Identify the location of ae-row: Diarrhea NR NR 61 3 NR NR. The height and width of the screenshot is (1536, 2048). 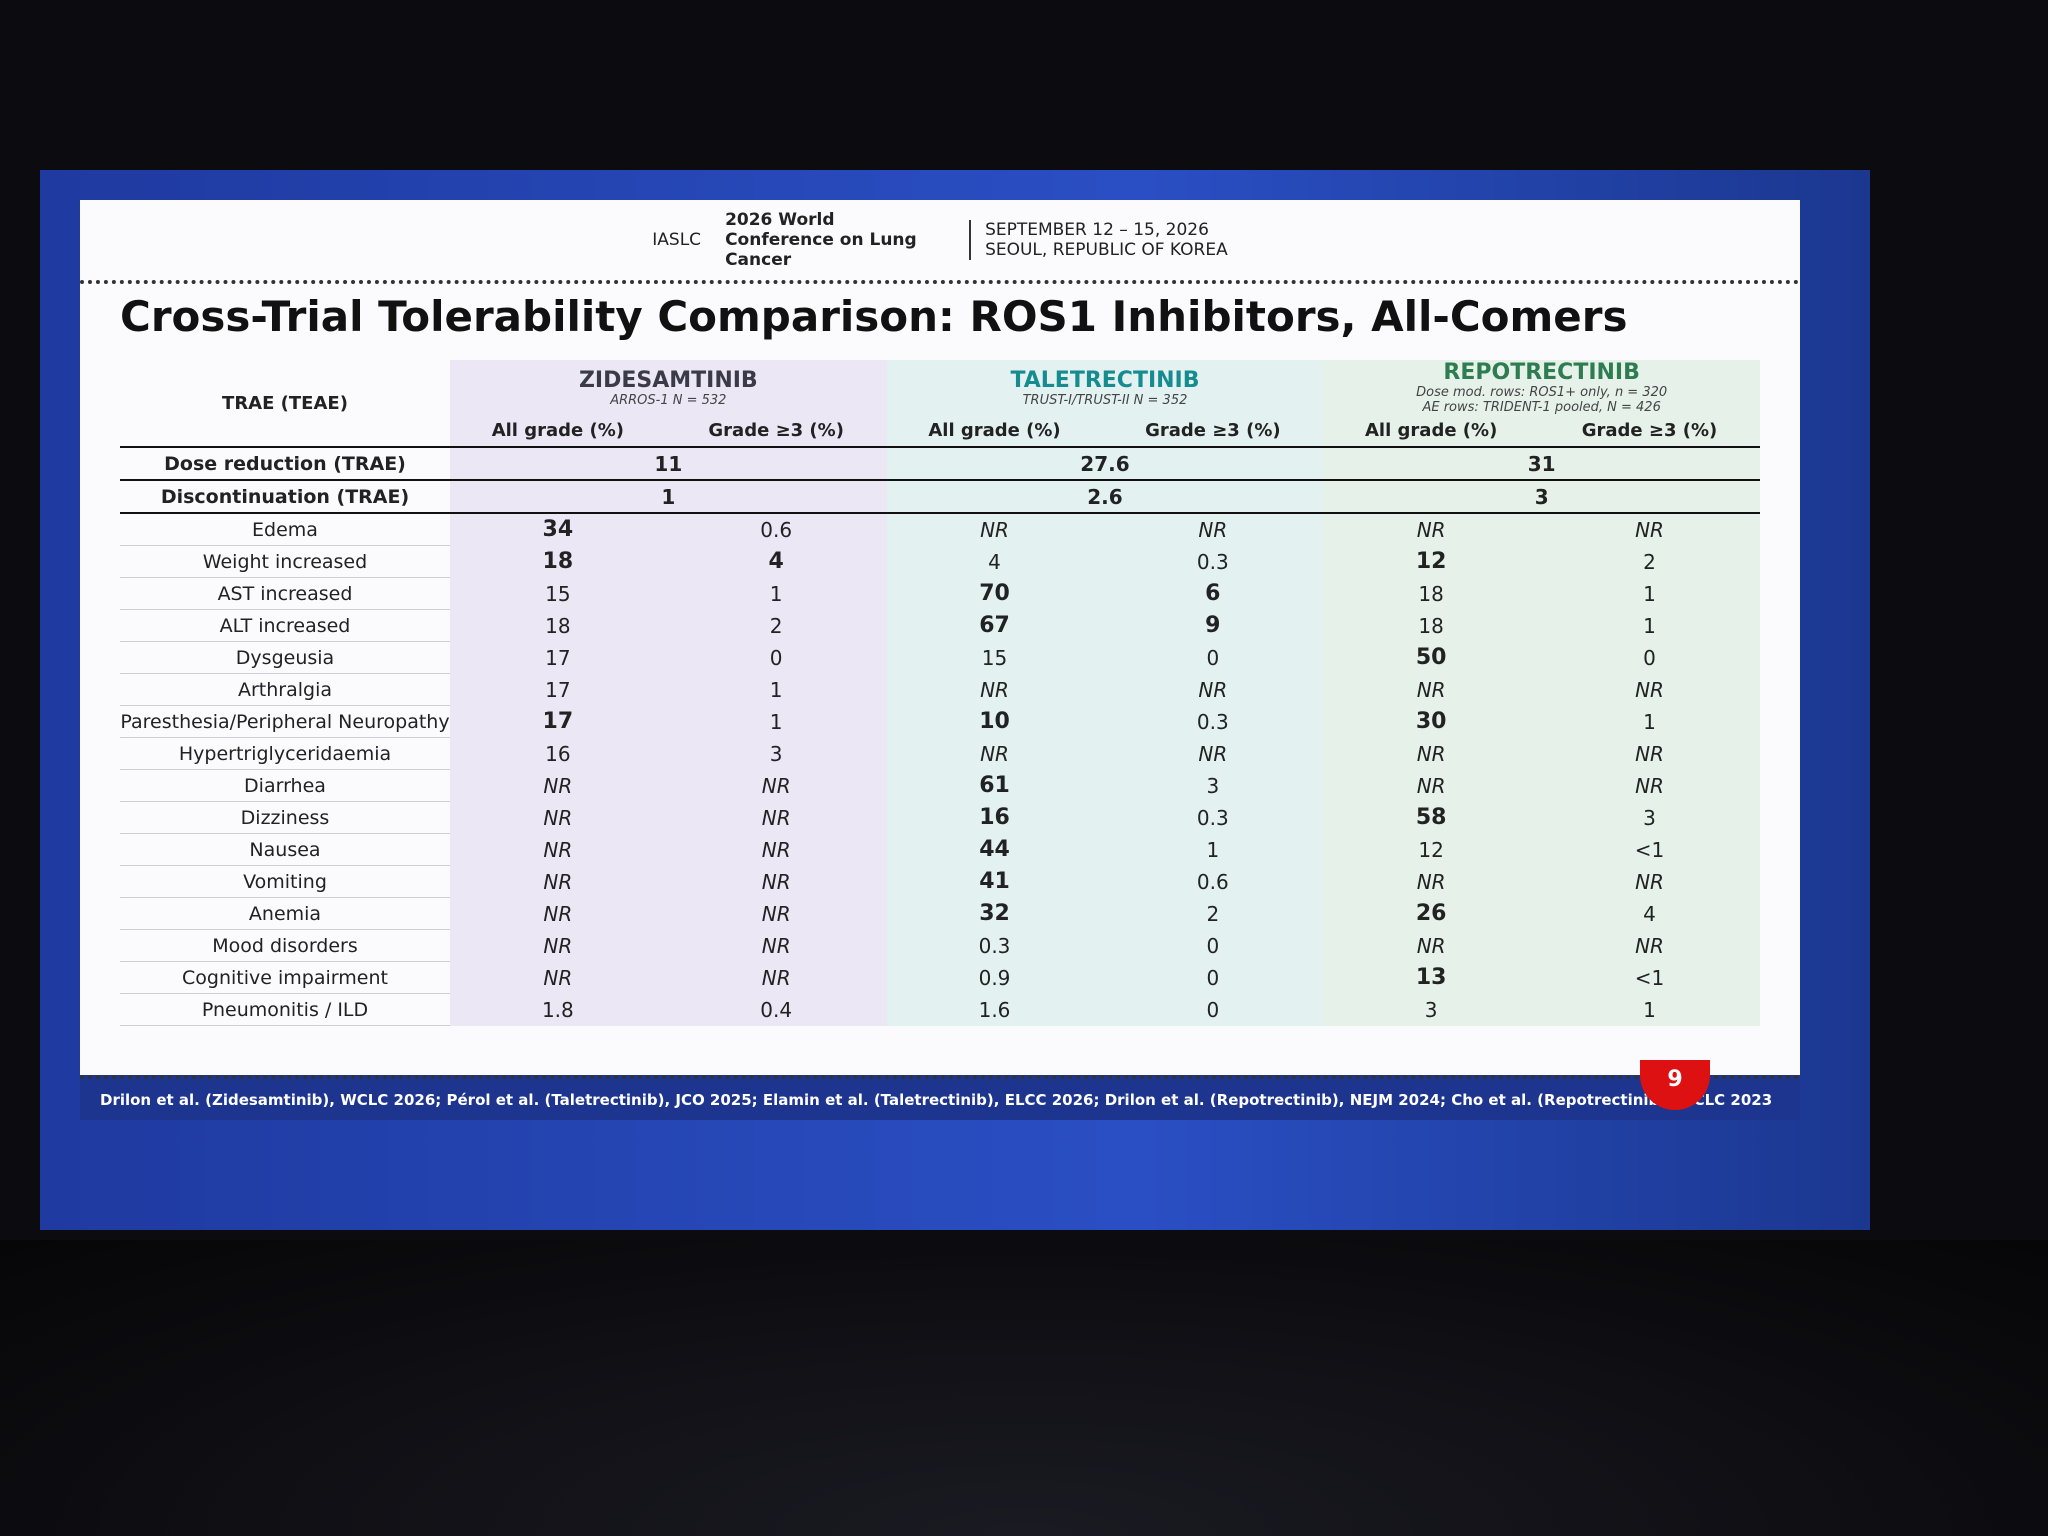
(940, 785).